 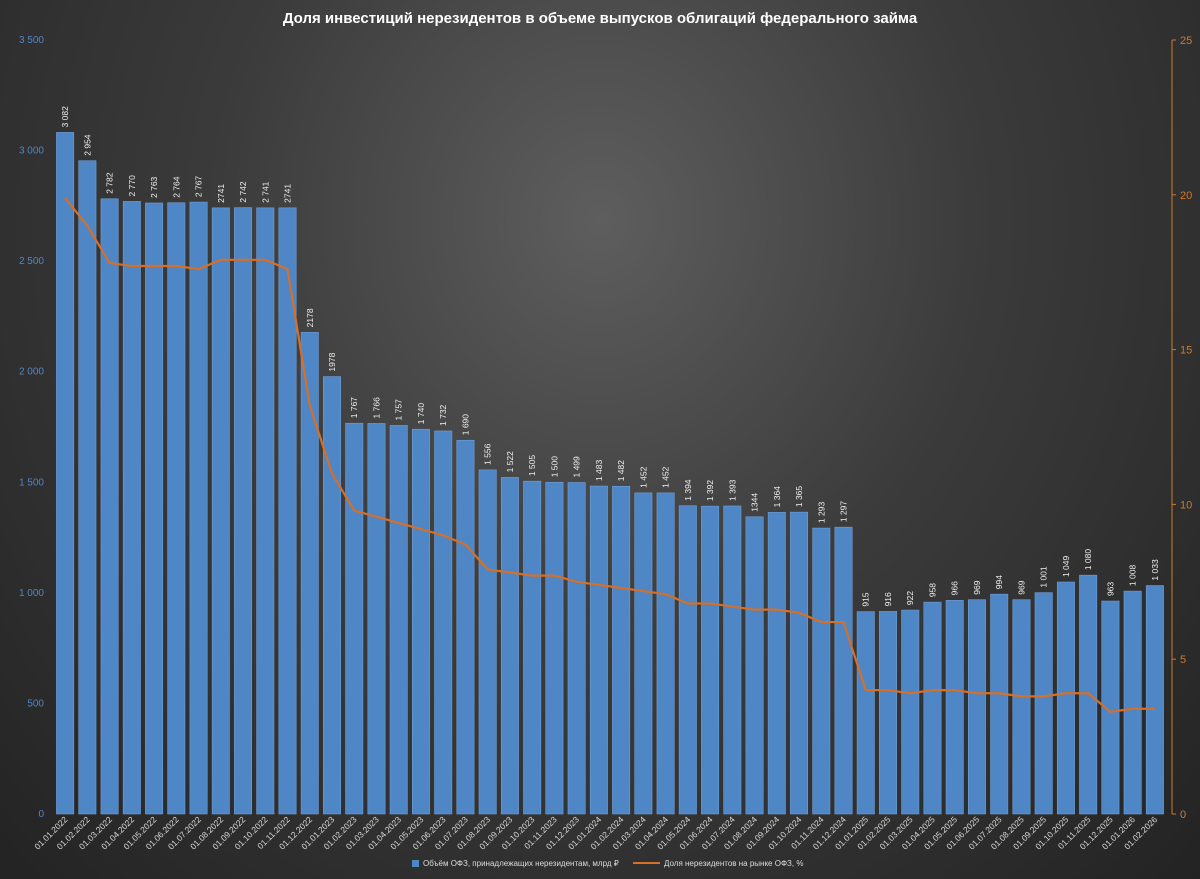 What do you see at coordinates (110, 183) in the screenshot?
I see `bar-data-label: 2 782` at bounding box center [110, 183].